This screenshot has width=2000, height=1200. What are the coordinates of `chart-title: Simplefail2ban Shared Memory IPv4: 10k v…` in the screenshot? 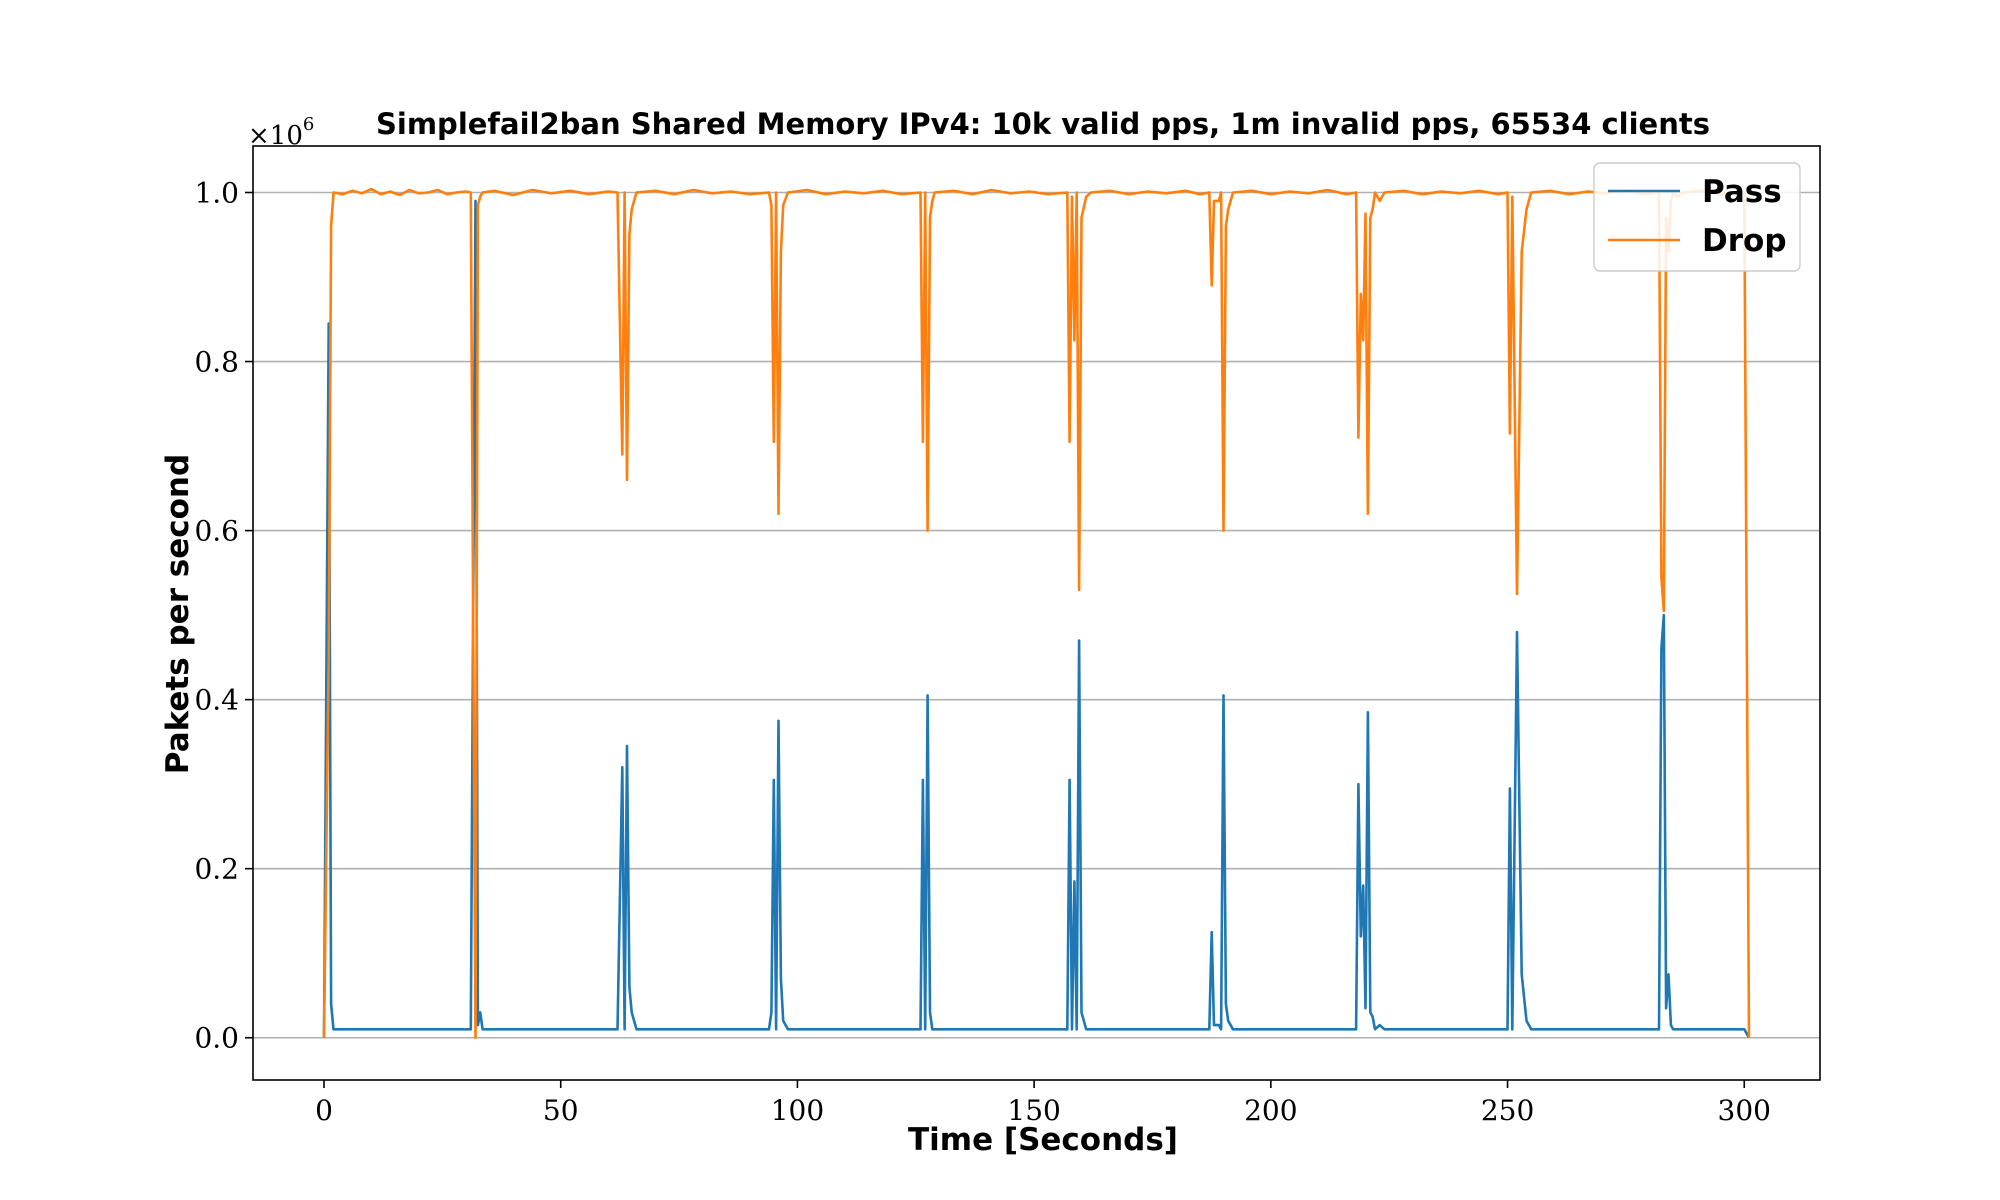 It's located at (1043, 124).